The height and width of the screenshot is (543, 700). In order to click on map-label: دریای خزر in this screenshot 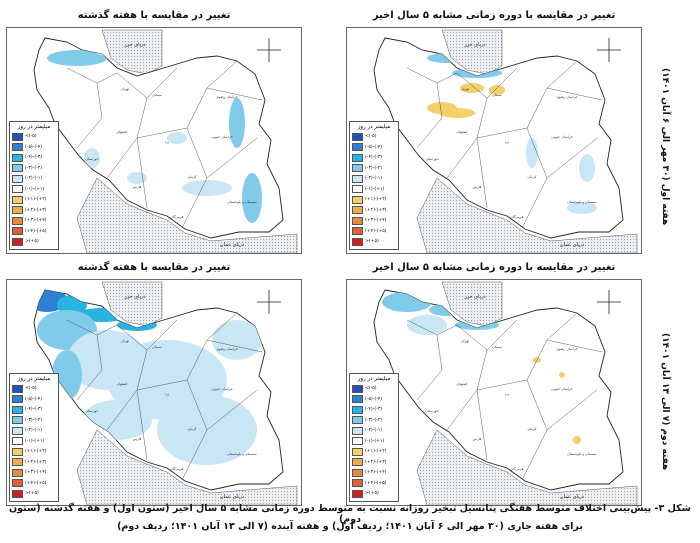, I will do `click(134, 45)`.